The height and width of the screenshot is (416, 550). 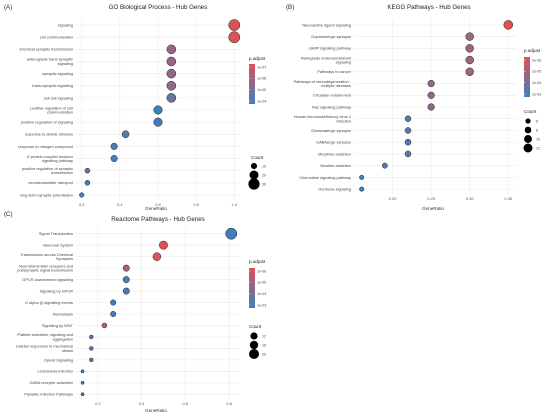 I want to click on x-ticks-reactome: 0.2 0.4 0.6 0.8, so click(x=164, y=403).